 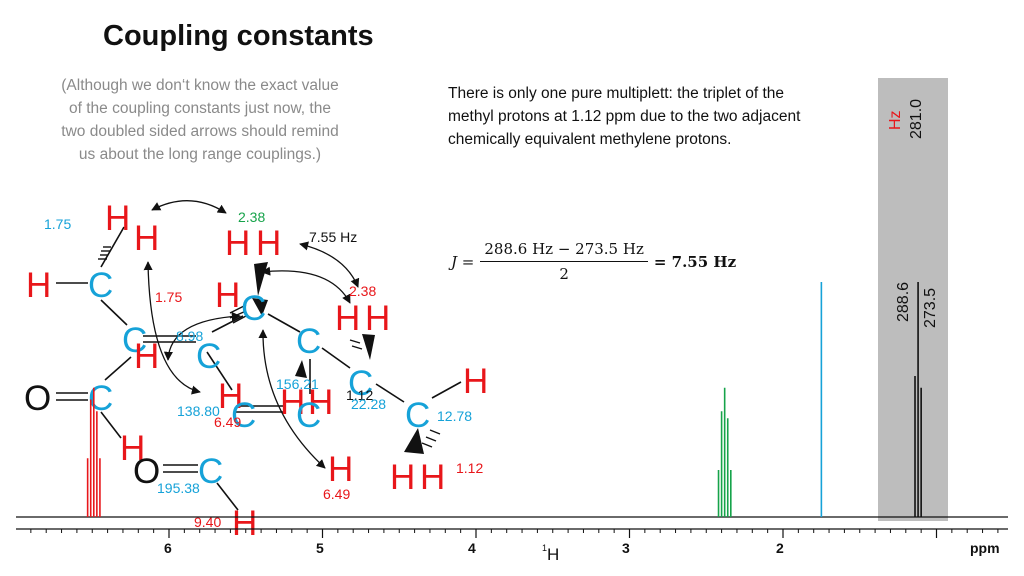 I want to click on inset-unit: Hz, so click(x=895, y=120).